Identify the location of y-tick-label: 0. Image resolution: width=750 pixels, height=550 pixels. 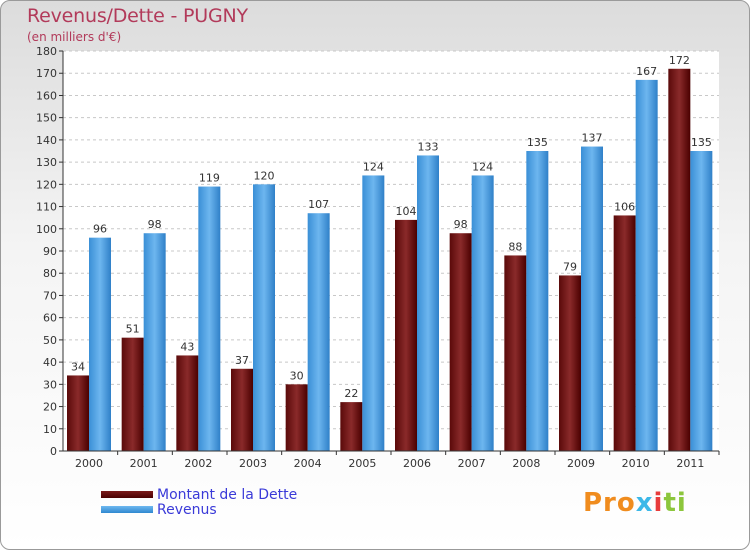
(53, 451).